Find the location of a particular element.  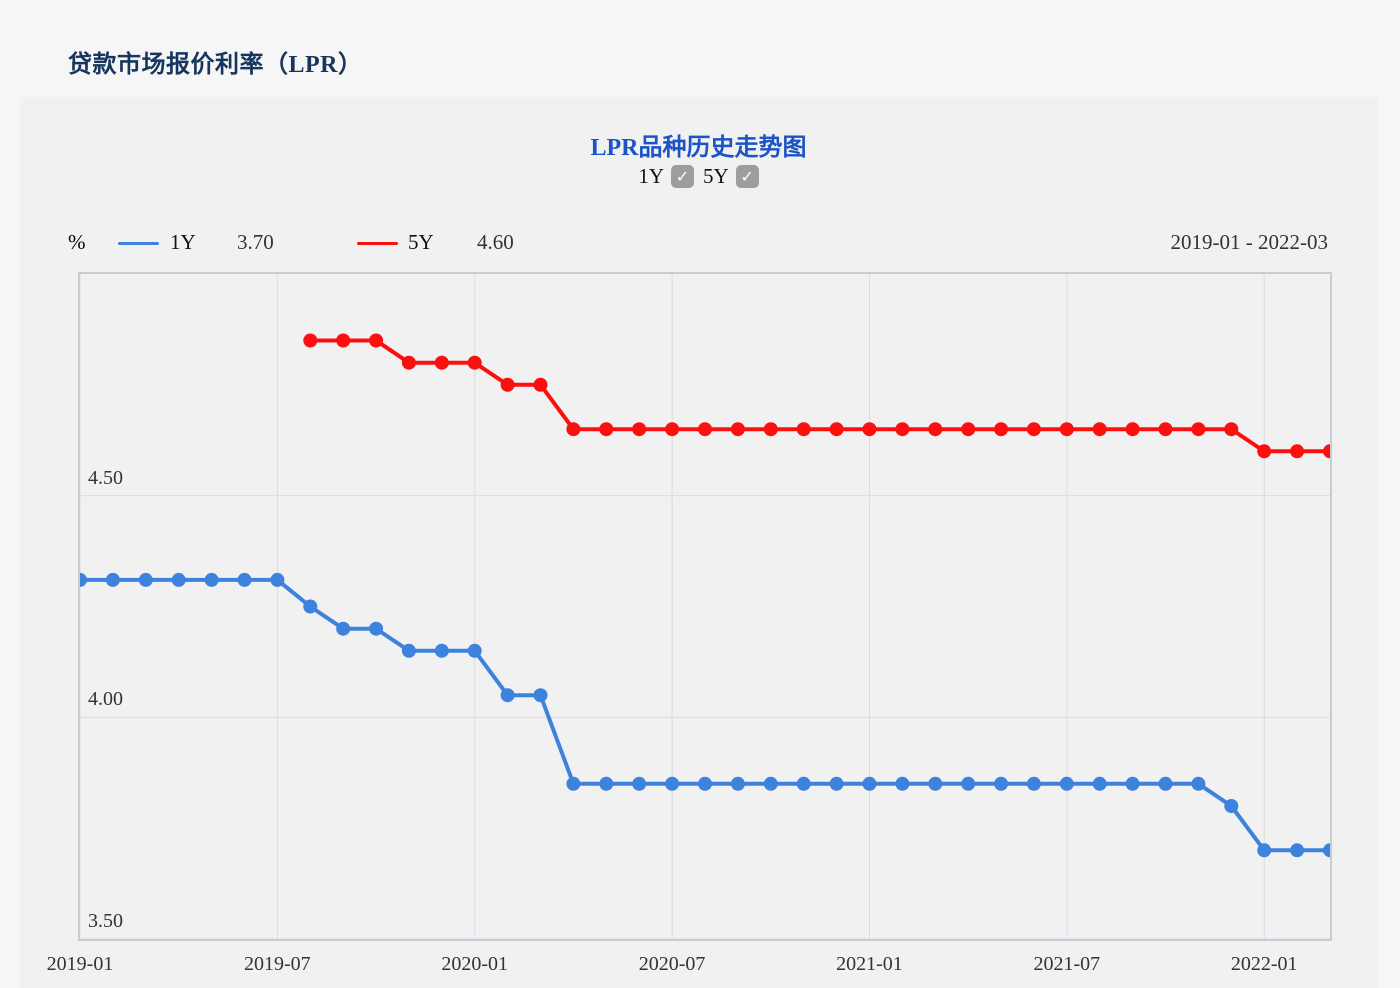

legend-name-5y: 5Y is located at coordinates (421, 242).